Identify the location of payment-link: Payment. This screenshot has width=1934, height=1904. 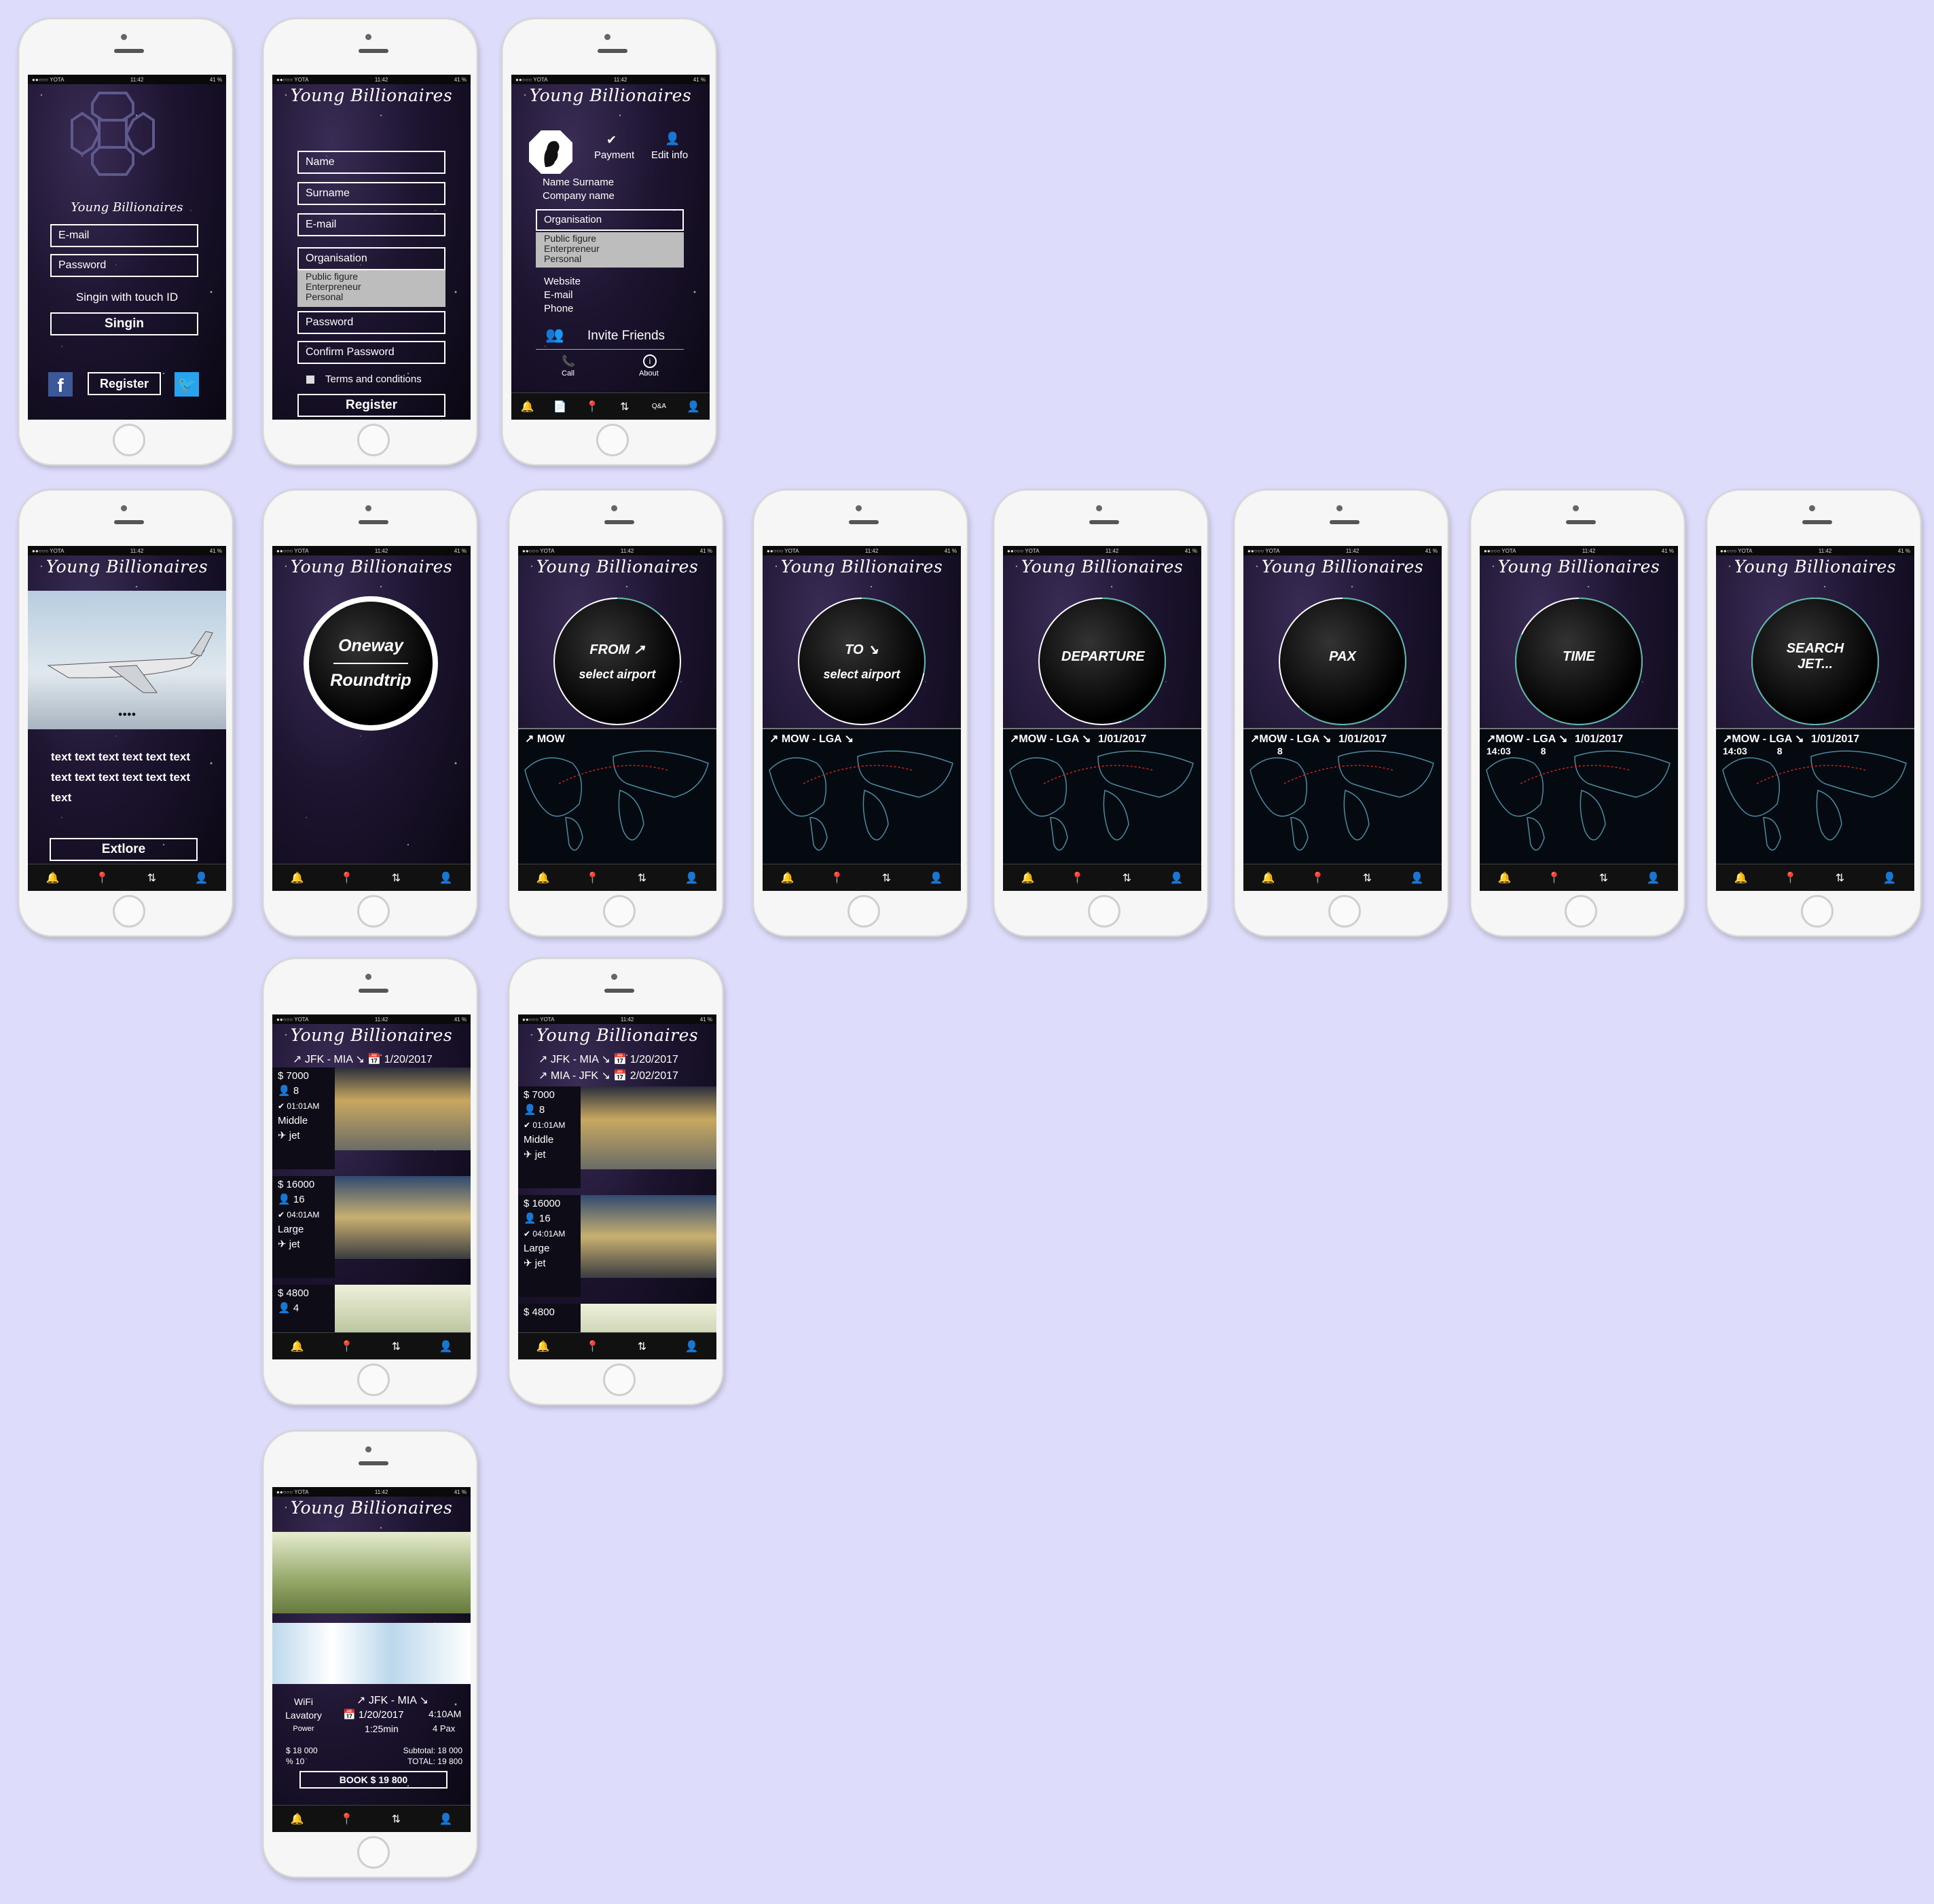
(614, 155).